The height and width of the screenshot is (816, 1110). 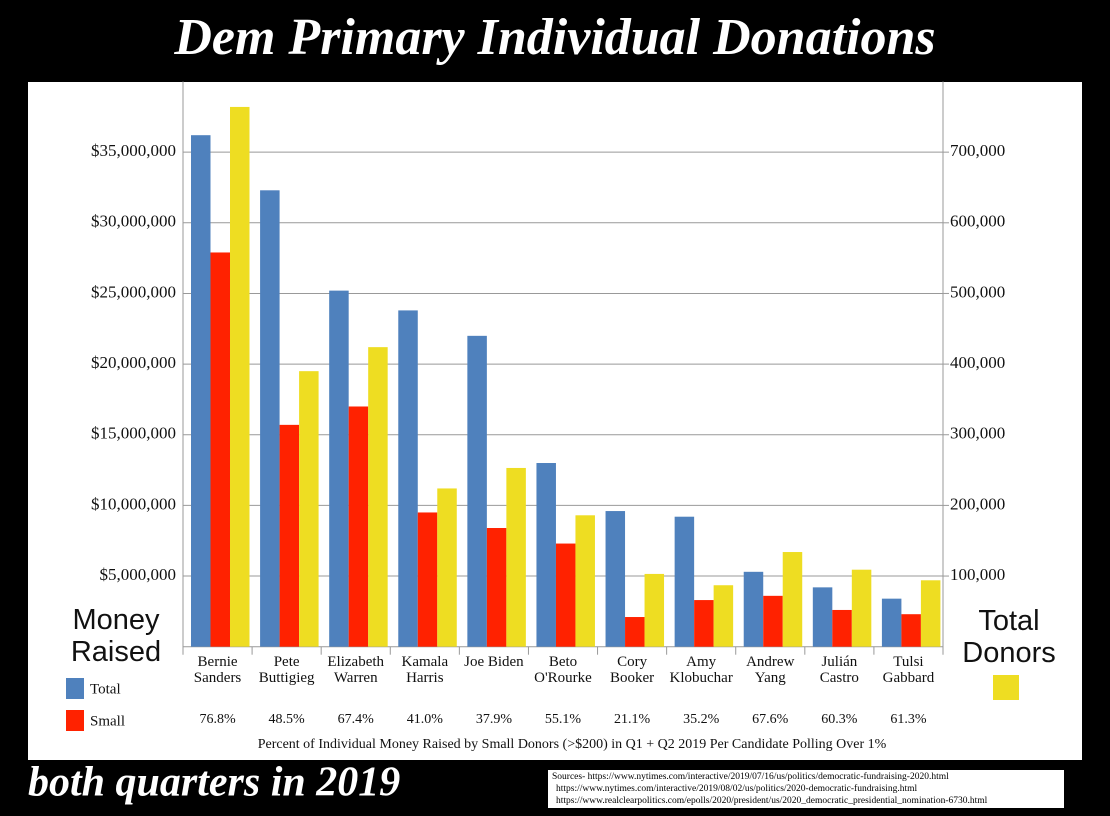 I want to click on x-tick-label: Elizabeth Warren, so click(x=356, y=670).